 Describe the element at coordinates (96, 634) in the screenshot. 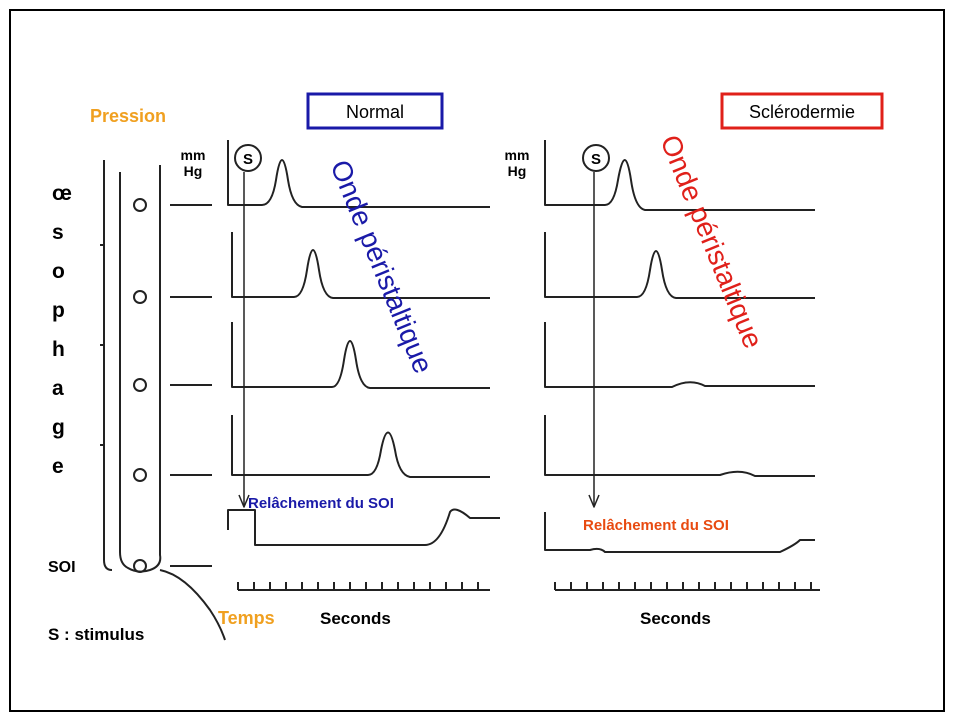

I see `stimulus-legend: S : stimulus` at that location.